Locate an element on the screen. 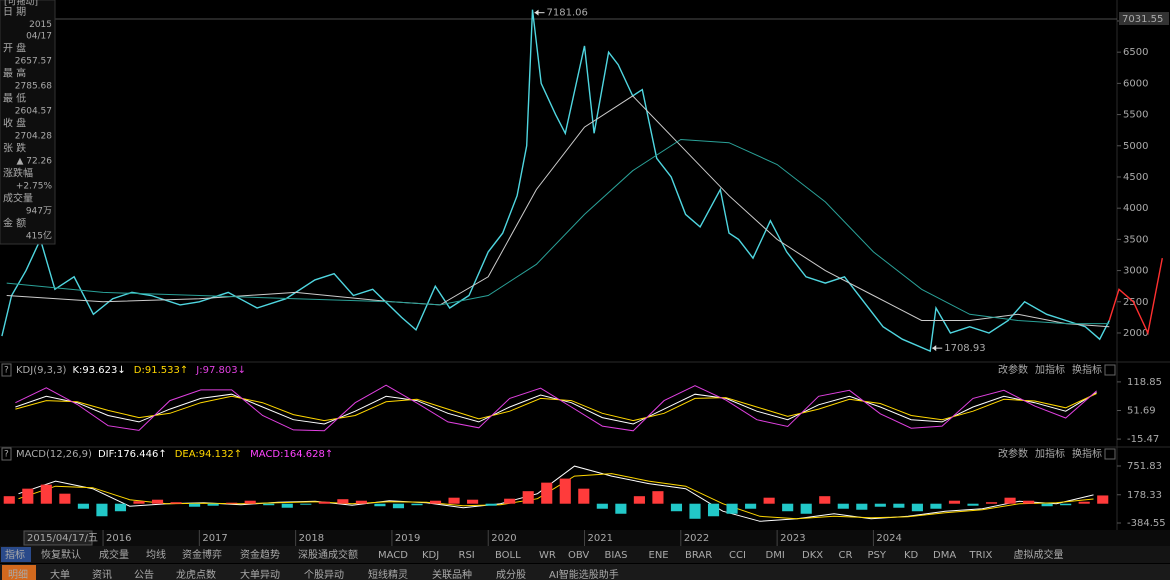  legend-value: 91.533 is located at coordinates (162, 370).